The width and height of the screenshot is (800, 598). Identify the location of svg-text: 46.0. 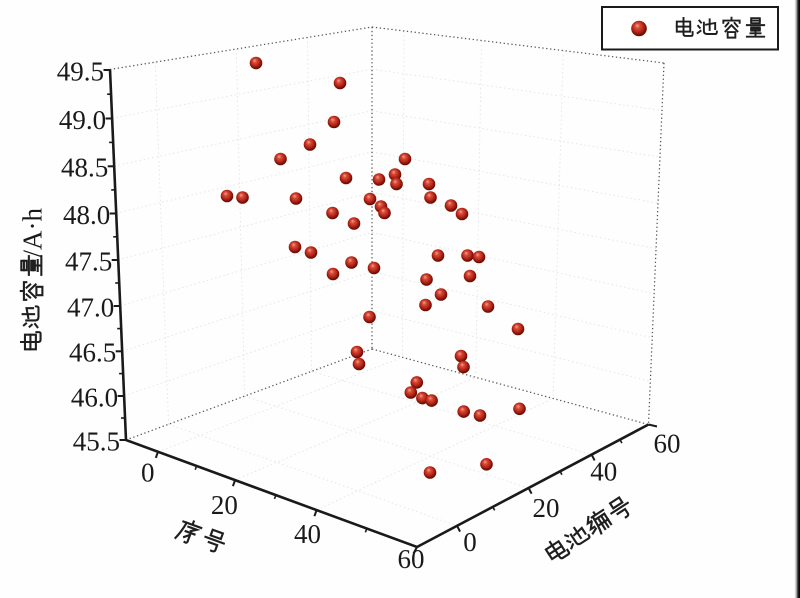
(94, 397).